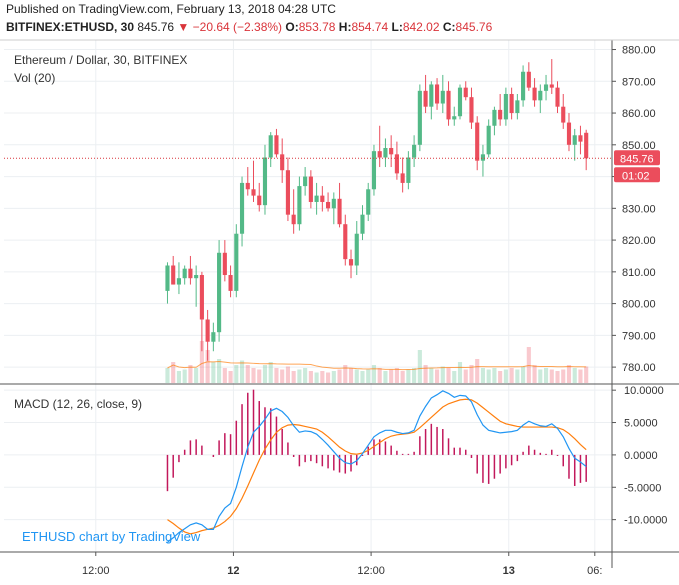 The width and height of the screenshot is (679, 585). Describe the element at coordinates (397, 27) in the screenshot. I see `low-label: L:` at that location.